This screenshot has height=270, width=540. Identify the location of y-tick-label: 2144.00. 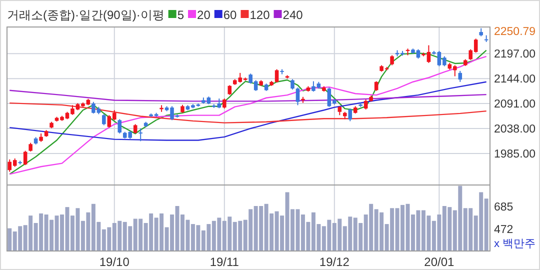
(515, 80).